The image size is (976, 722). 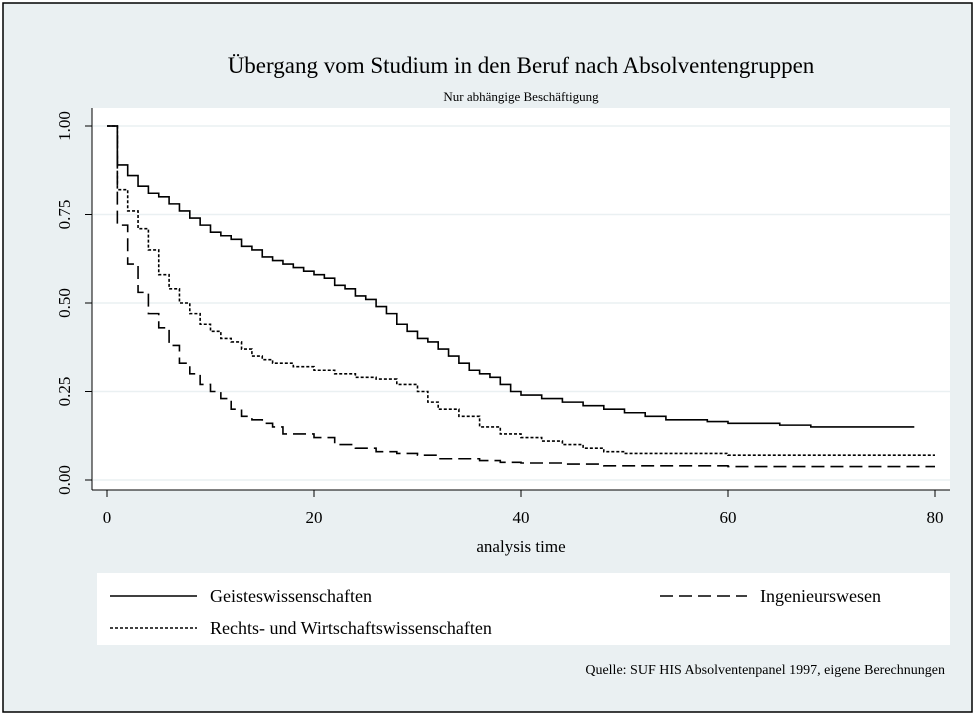 What do you see at coordinates (291, 596) in the screenshot?
I see `legend-label: Geisteswissenschaften` at bounding box center [291, 596].